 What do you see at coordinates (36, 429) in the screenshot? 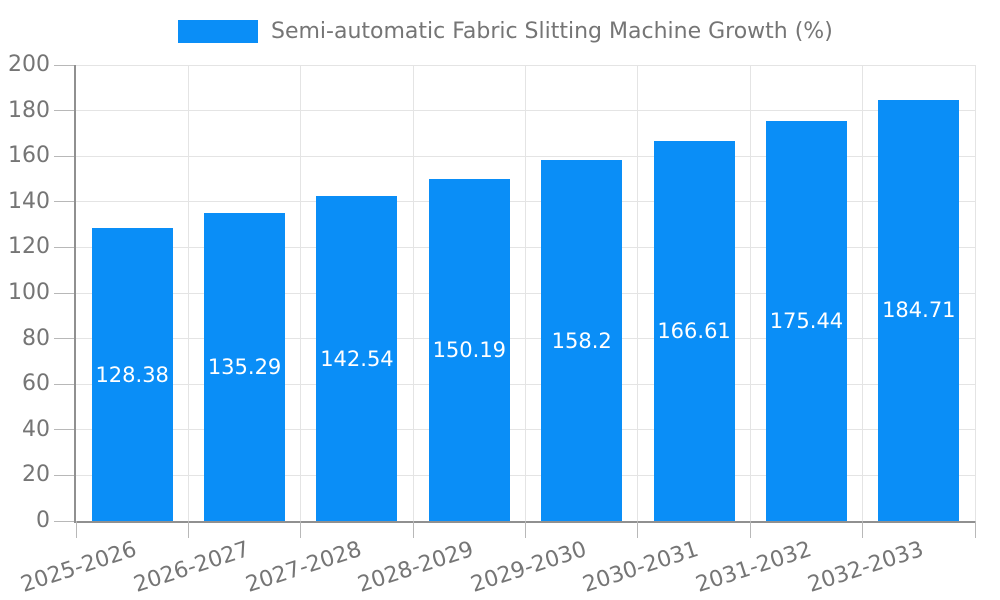
I see `y-axis-label: 40` at bounding box center [36, 429].